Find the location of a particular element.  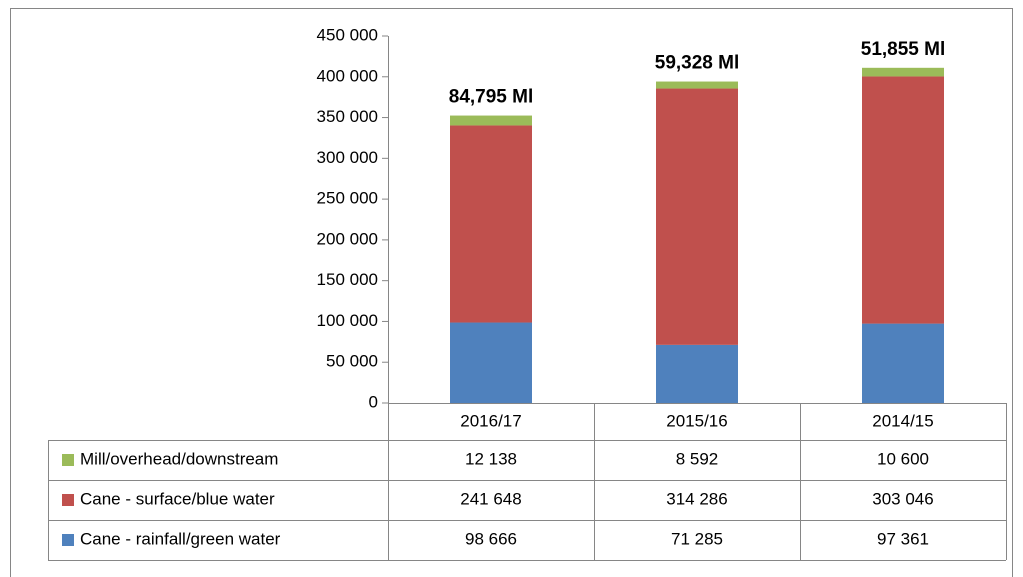

x-tick-label: 2015/16 is located at coordinates (696, 420).